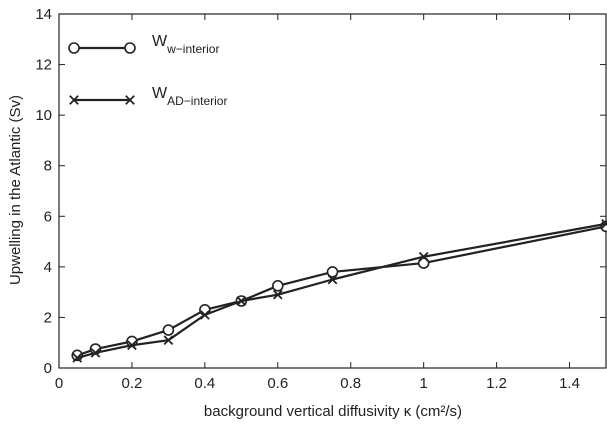 The width and height of the screenshot is (607, 425). What do you see at coordinates (43, 115) in the screenshot?
I see `y-tick-label: 10` at bounding box center [43, 115].